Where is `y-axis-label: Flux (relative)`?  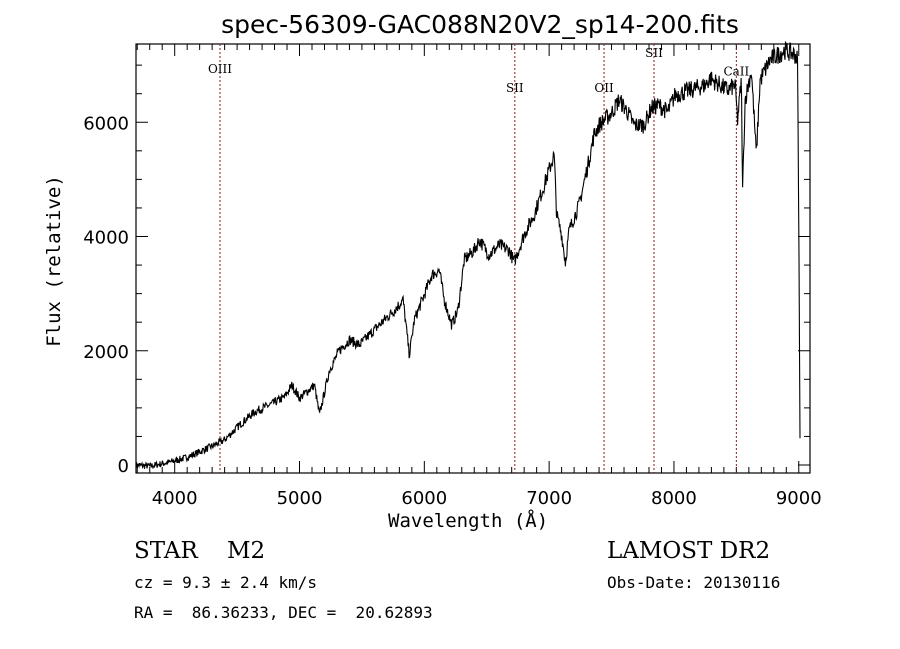
y-axis-label: Flux (relative) is located at coordinates (54, 261).